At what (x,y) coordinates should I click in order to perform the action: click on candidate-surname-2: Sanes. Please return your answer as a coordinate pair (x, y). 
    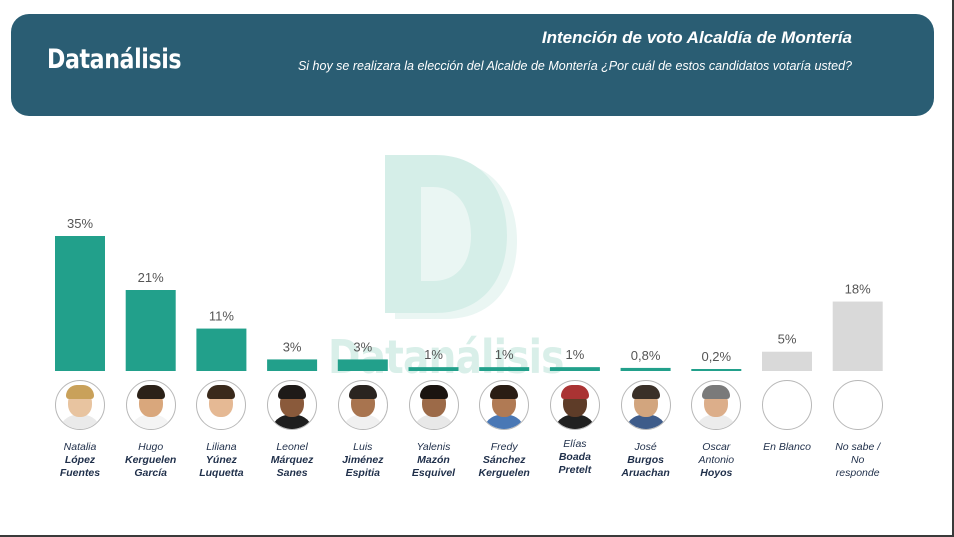
    Looking at the image, I should click on (292, 473).